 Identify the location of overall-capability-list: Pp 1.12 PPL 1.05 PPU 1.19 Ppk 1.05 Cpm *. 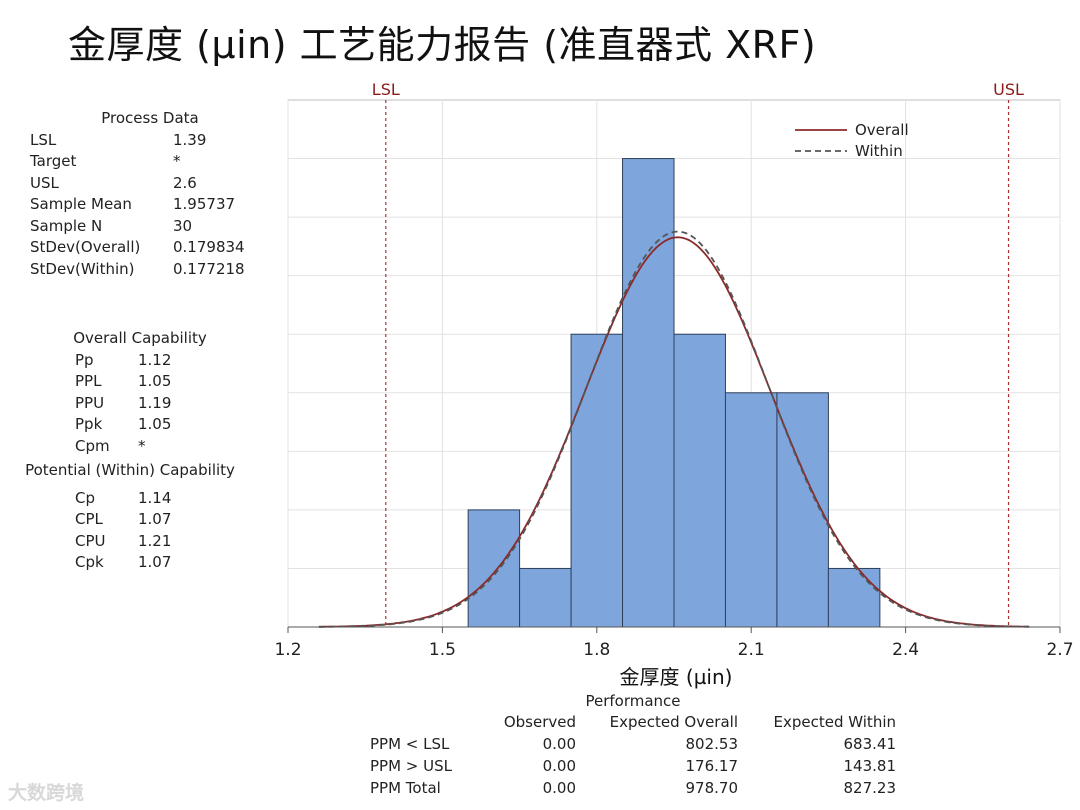
(140, 404).